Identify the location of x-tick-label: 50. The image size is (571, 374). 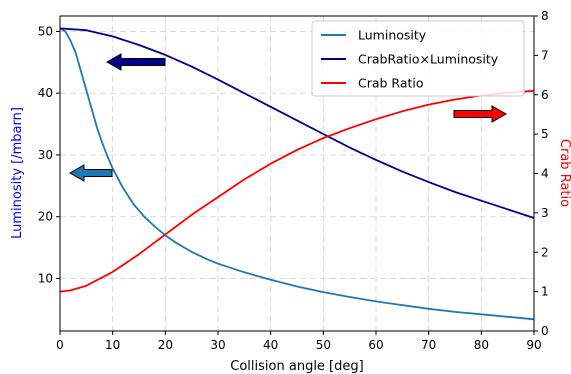
(323, 345).